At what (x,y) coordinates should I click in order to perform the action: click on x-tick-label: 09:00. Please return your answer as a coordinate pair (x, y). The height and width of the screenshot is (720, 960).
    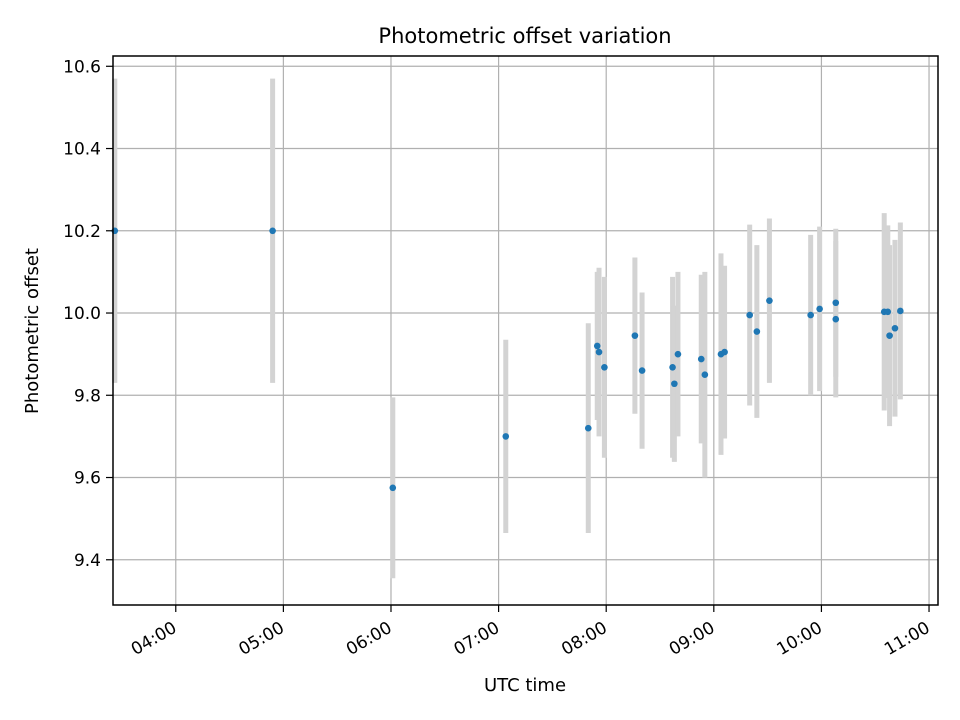
    Looking at the image, I should click on (692, 639).